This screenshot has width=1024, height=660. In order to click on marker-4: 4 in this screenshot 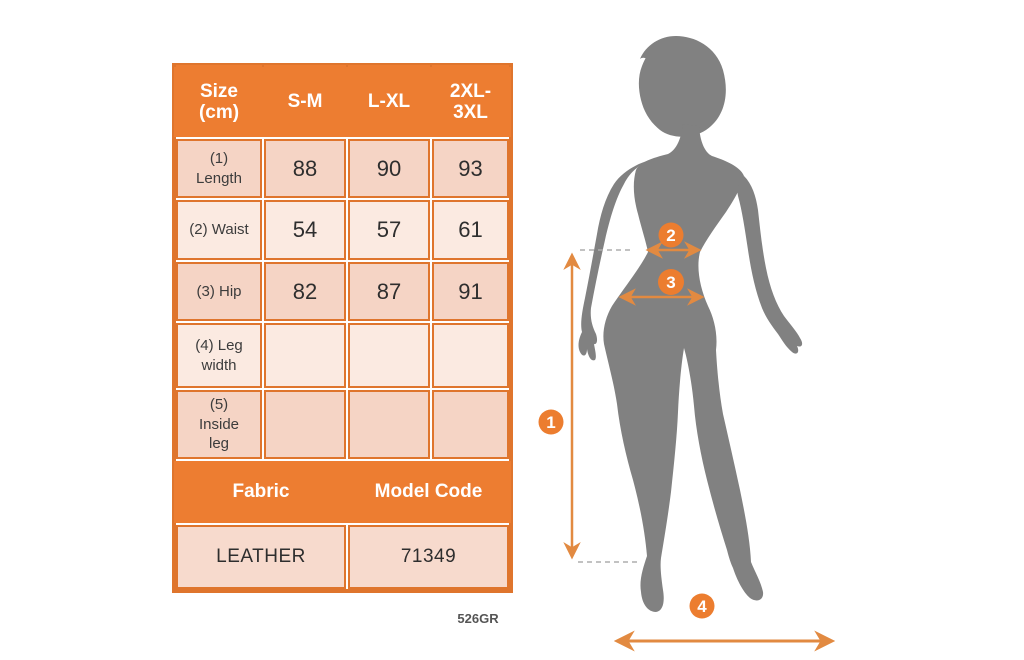, I will do `click(702, 606)`.